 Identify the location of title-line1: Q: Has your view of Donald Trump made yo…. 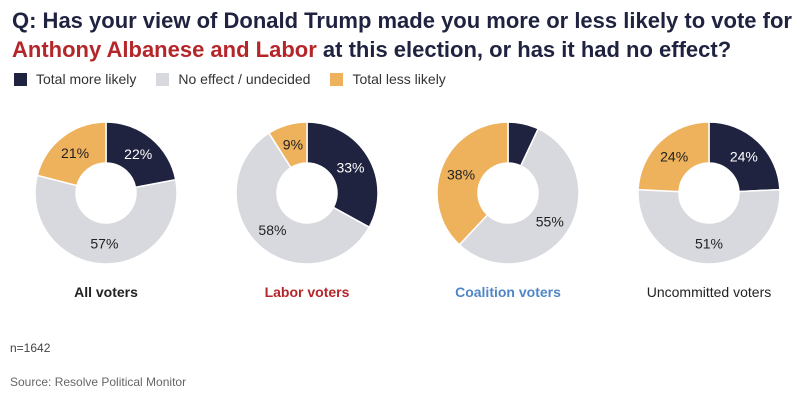
(402, 20).